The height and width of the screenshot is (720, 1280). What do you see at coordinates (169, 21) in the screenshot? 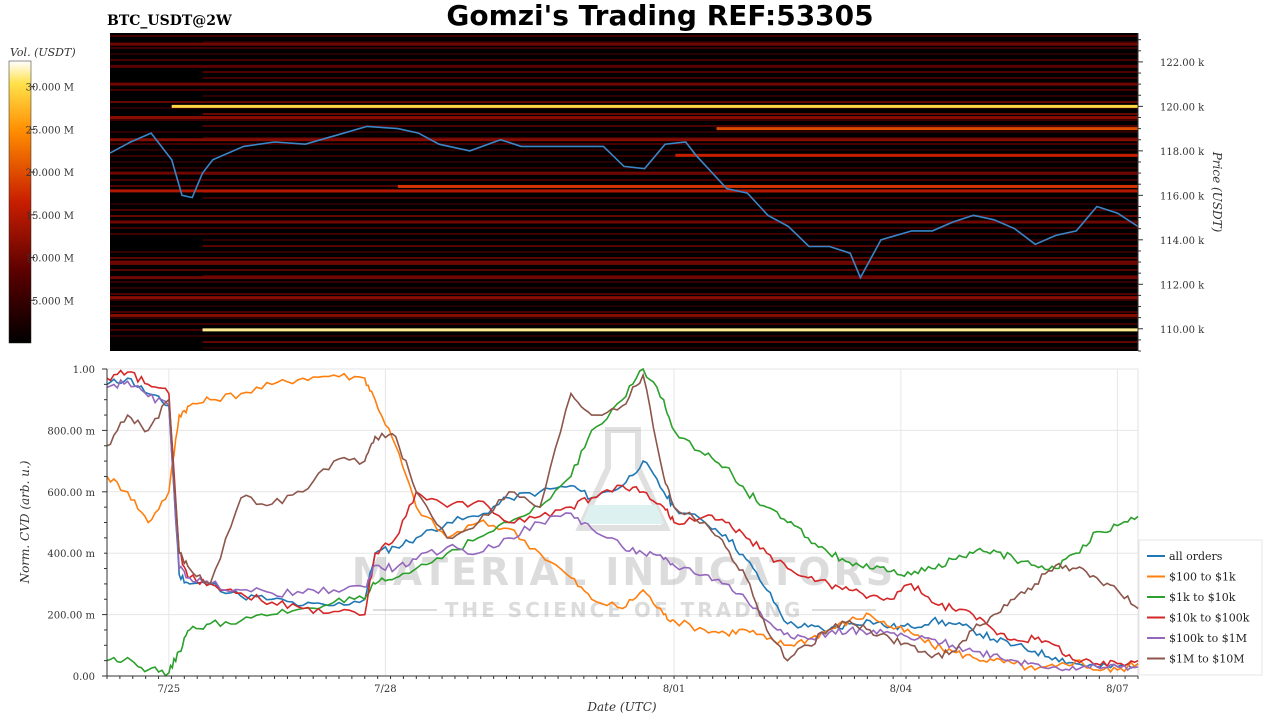
I see `symbol-label: BTC_USDT@2W` at bounding box center [169, 21].